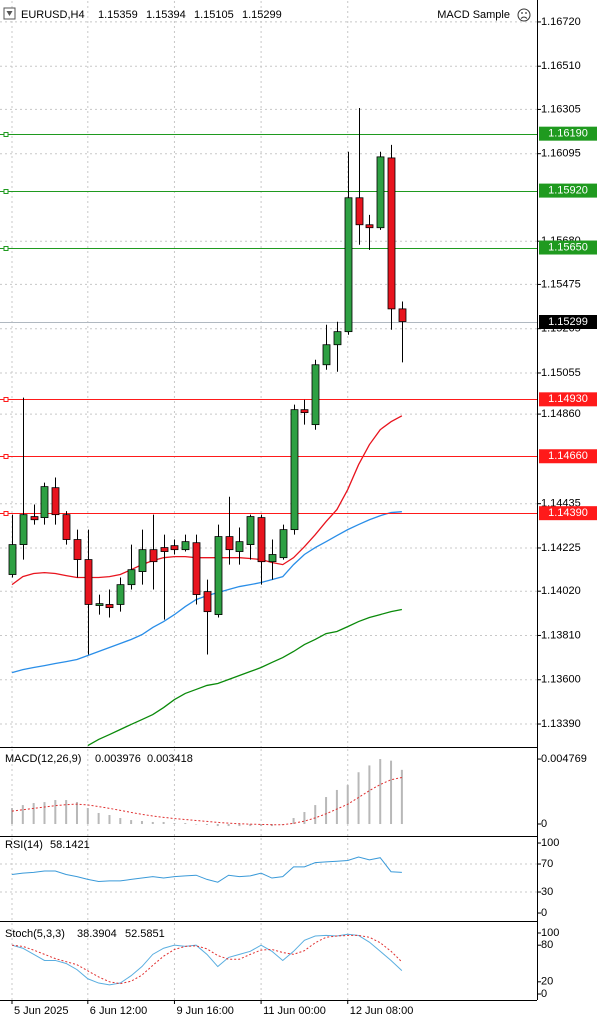 The height and width of the screenshot is (1018, 600). Describe the element at coordinates (43, 759) in the screenshot. I see `macd-title: MACD(12,26,9)` at that location.